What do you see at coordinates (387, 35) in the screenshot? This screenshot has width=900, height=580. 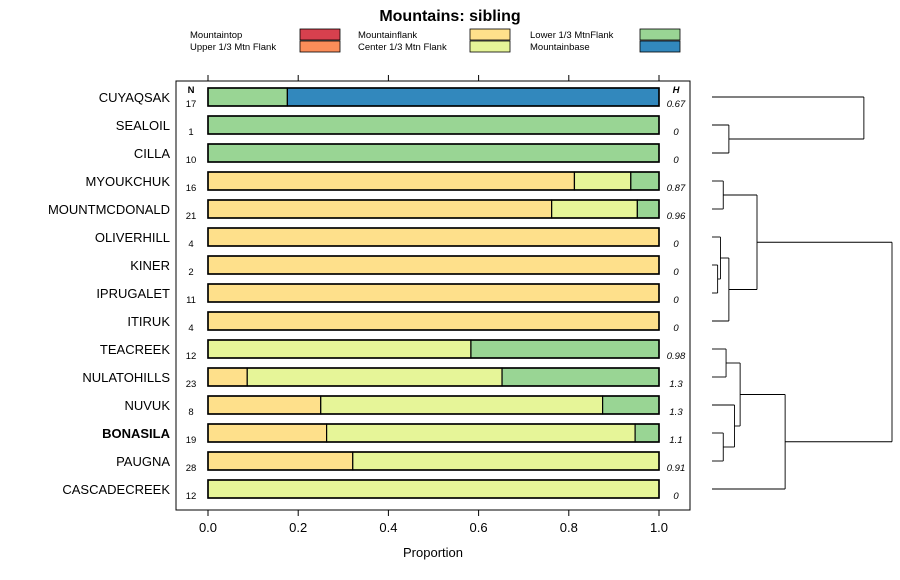 I see `legend-label: Mountainflank` at bounding box center [387, 35].